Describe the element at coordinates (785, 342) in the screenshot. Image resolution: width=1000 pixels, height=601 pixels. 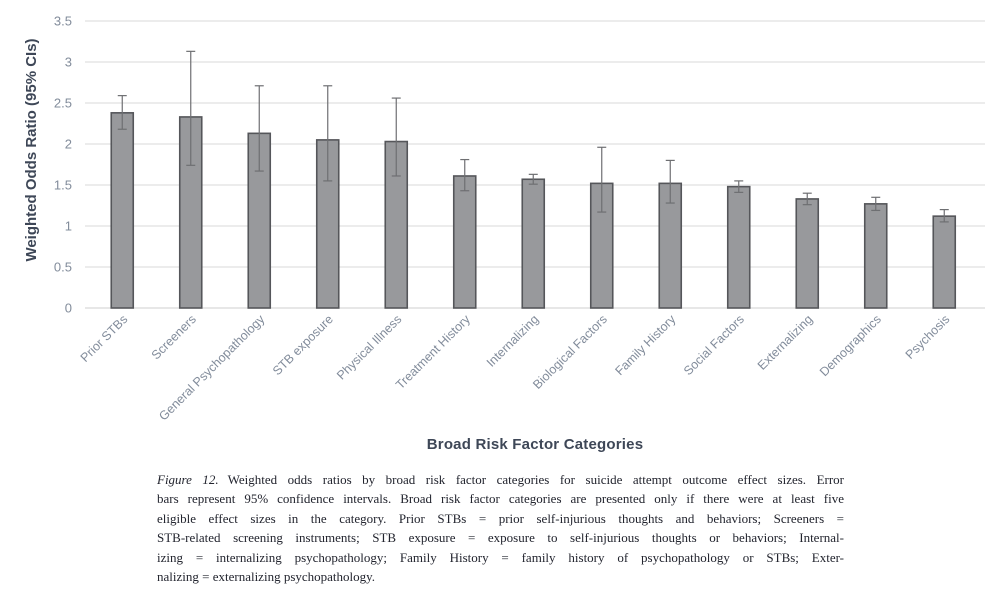
I see `x-category-label: Externalizing` at that location.